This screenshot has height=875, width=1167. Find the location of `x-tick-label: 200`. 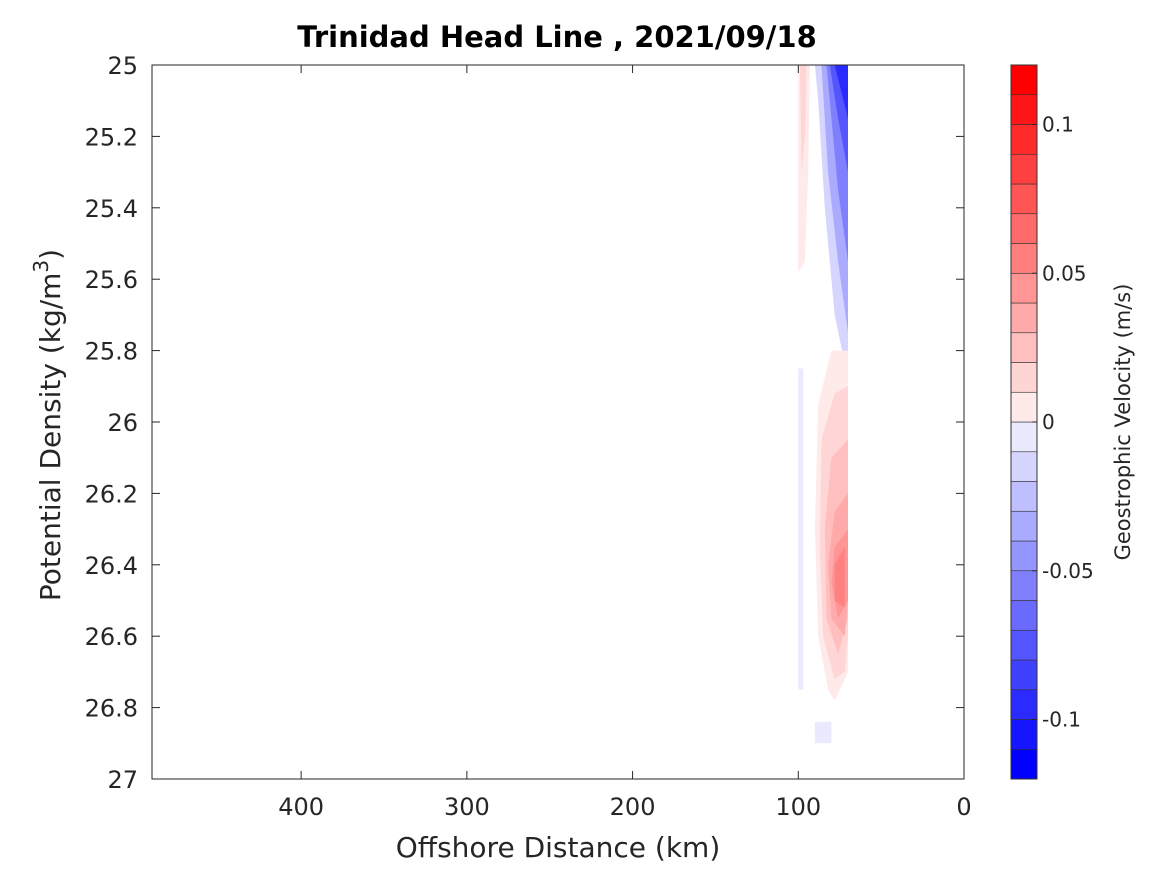

x-tick-label: 200 is located at coordinates (633, 807).